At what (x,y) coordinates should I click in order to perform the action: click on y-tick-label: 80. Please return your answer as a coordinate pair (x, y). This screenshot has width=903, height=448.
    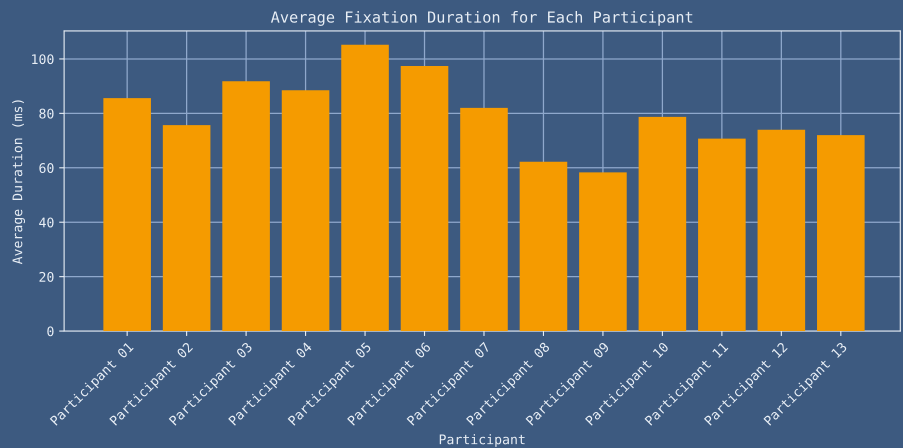
    Looking at the image, I should click on (46, 113).